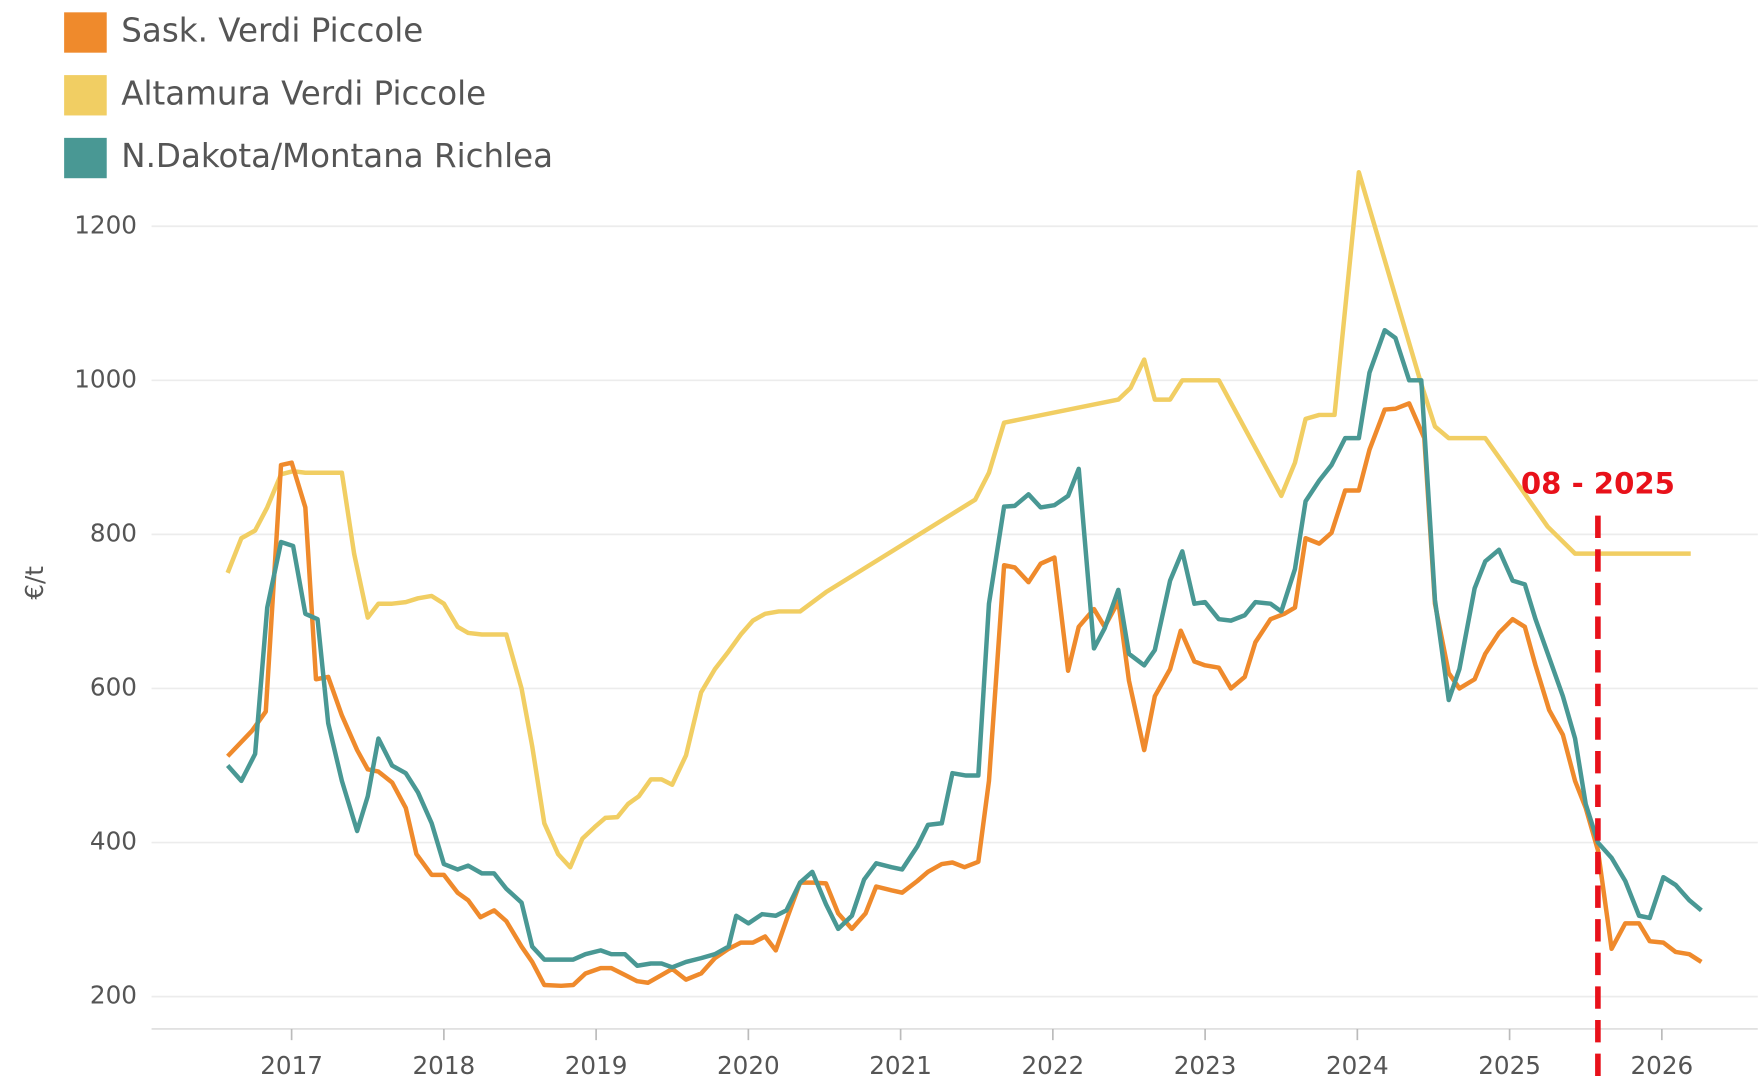 This screenshot has height=1085, width=1758. What do you see at coordinates (105, 224) in the screenshot?
I see `y-tick-label: 1200` at bounding box center [105, 224].